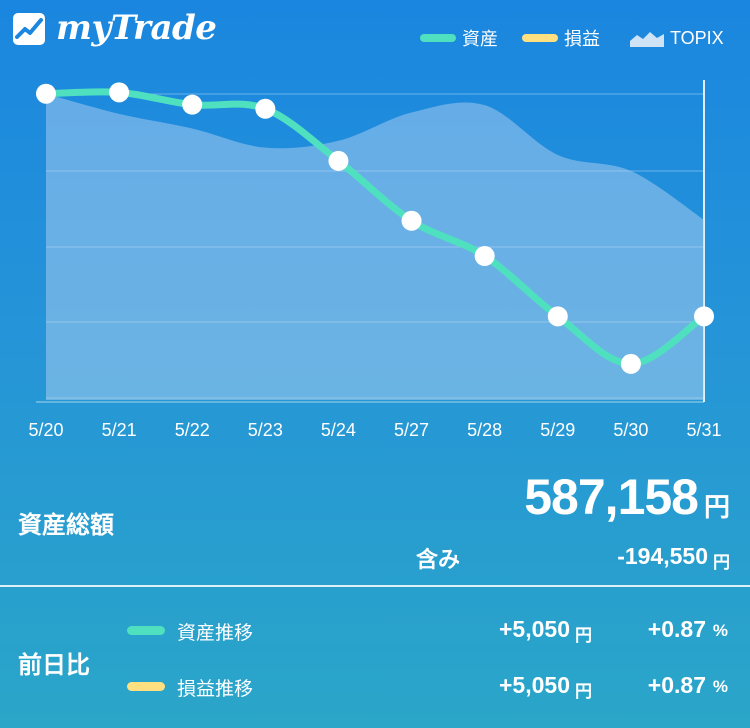  What do you see at coordinates (375, 32) in the screenshot?
I see `header: myTrade 資産 損益 TOPIX` at bounding box center [375, 32].